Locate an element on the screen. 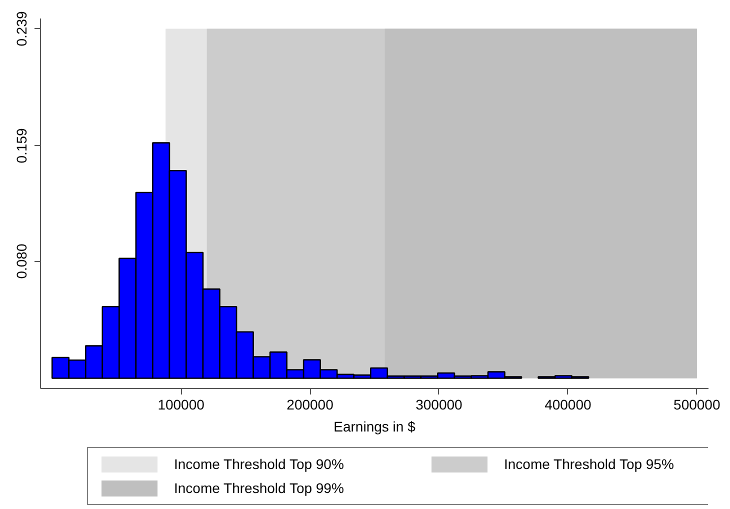 This screenshot has height=509, width=730. legend-label: Income Threshold Top 90% is located at coordinates (259, 464).